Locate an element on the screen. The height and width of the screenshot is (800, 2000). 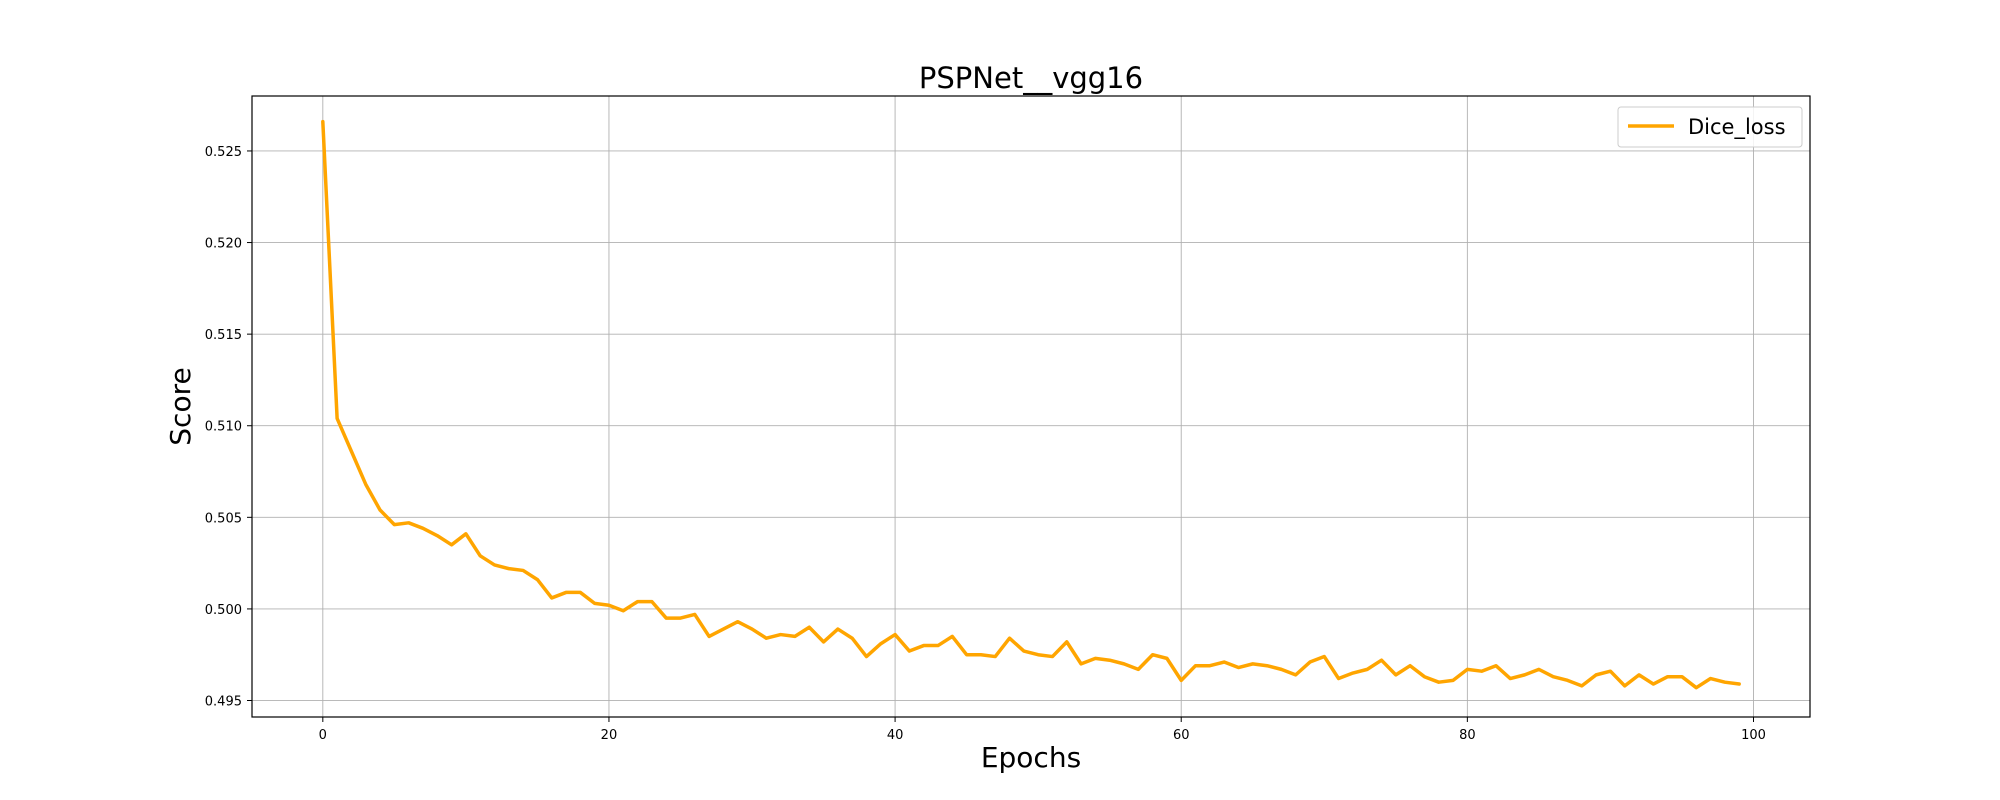
chart-title: PSPNet__vgg16 is located at coordinates (1031, 78).